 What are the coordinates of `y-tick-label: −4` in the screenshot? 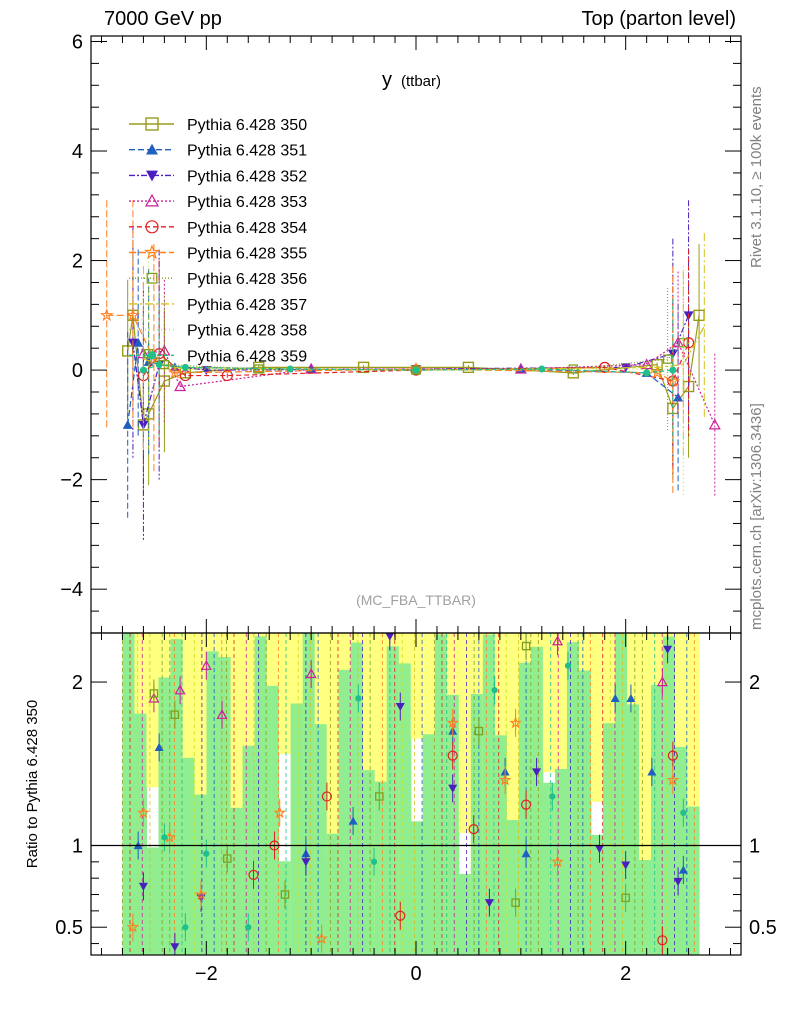 It's located at (71, 590).